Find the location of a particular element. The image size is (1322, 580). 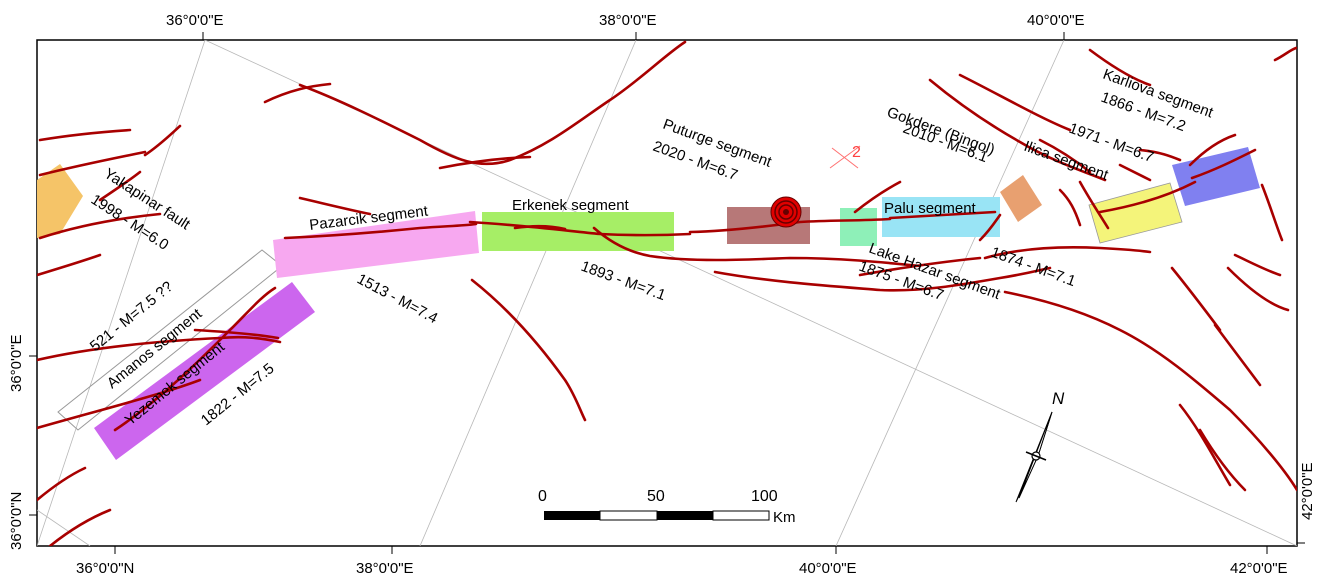

north-label: N is located at coordinates (1058, 398).